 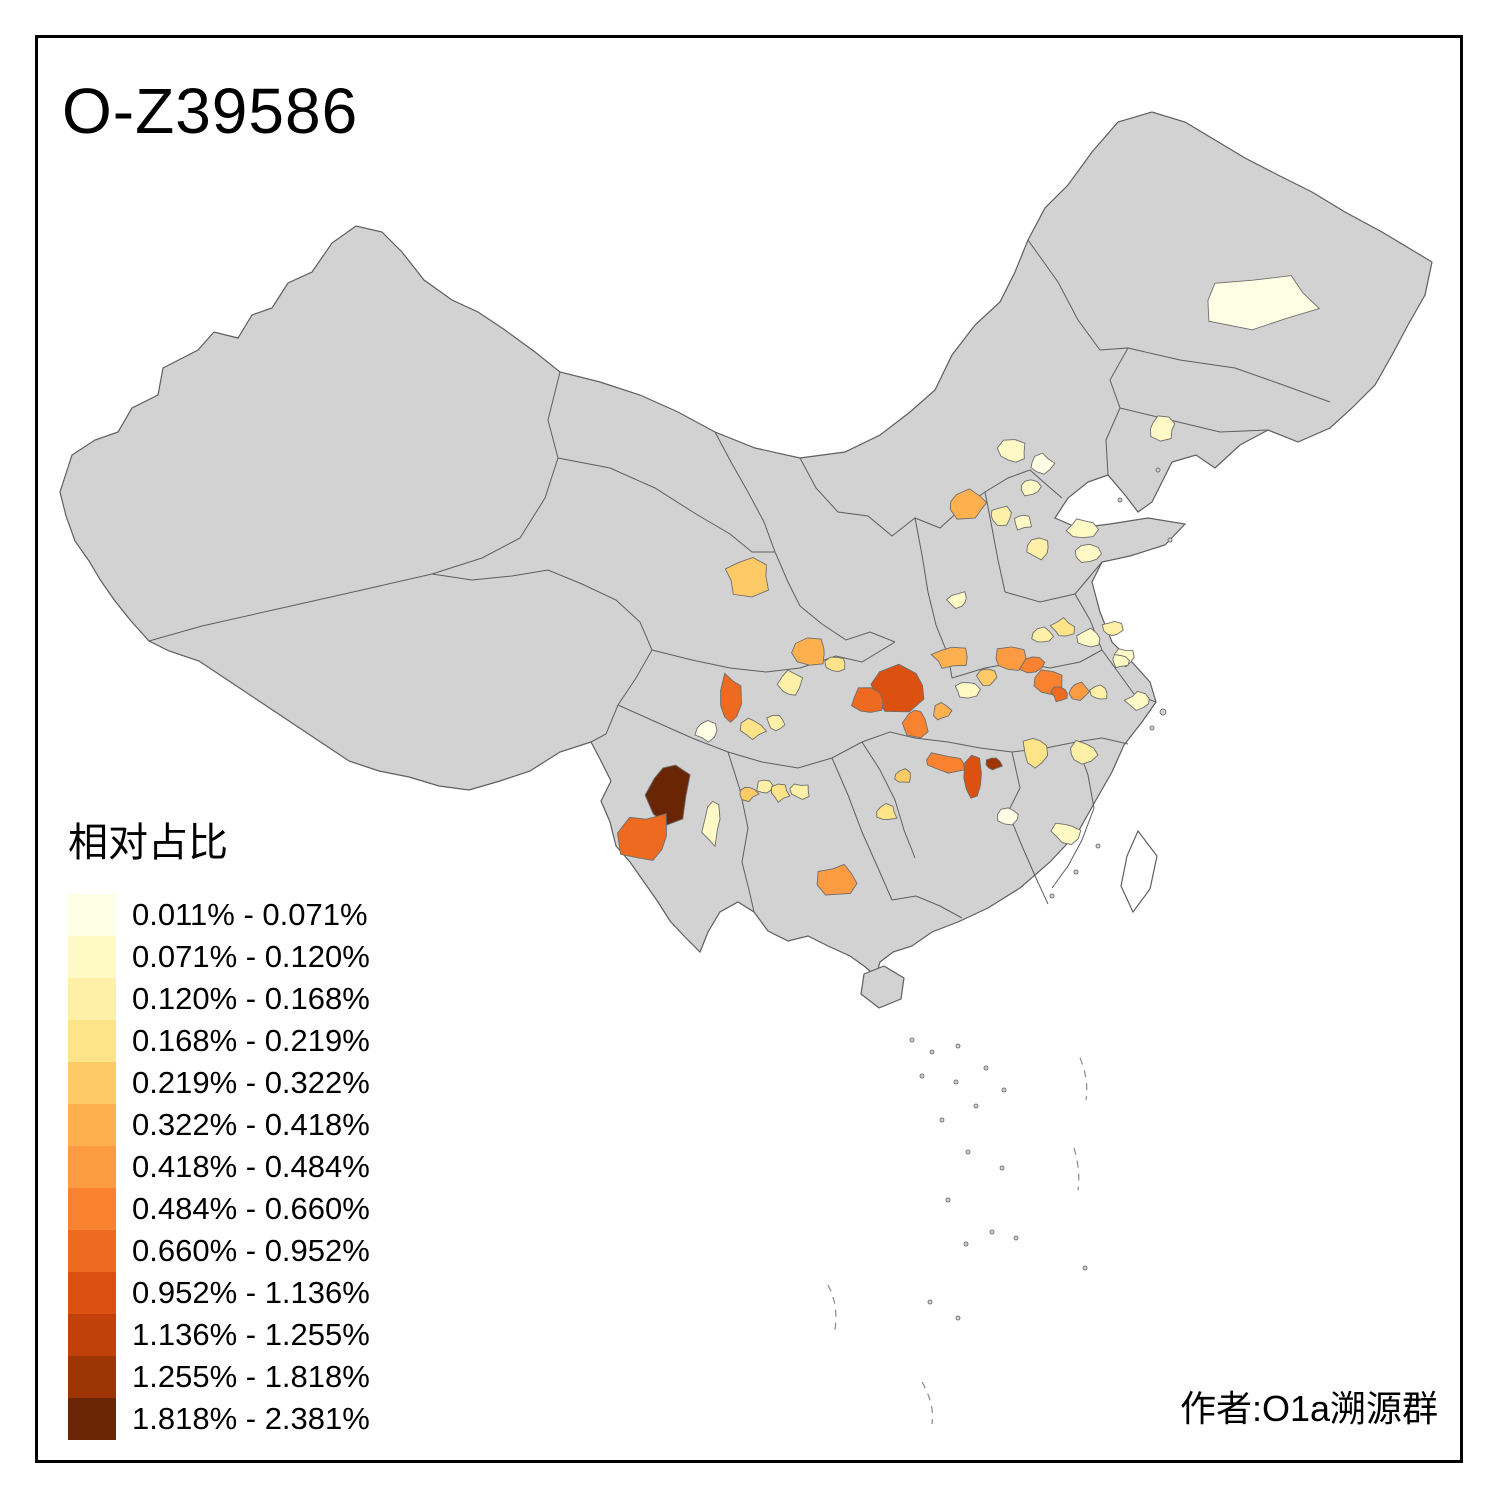 I want to click on attribution-text: 作者:O1a溯源群, so click(x=1308, y=1408).